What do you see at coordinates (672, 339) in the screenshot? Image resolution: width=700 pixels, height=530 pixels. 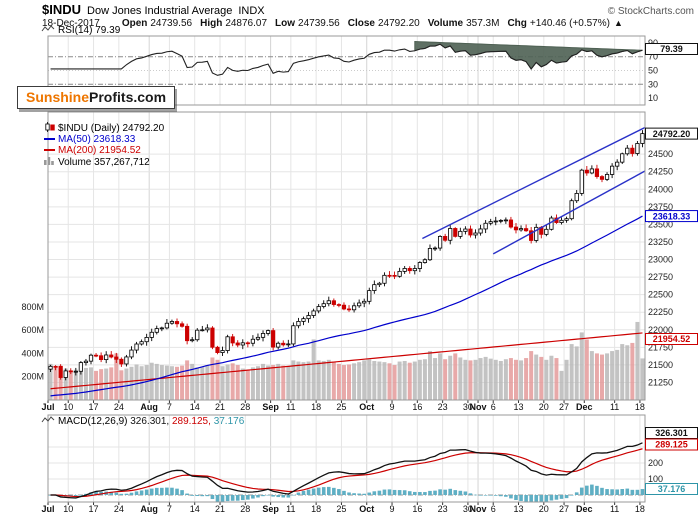 I see `svg-text: 21954.52` at bounding box center [672, 339].